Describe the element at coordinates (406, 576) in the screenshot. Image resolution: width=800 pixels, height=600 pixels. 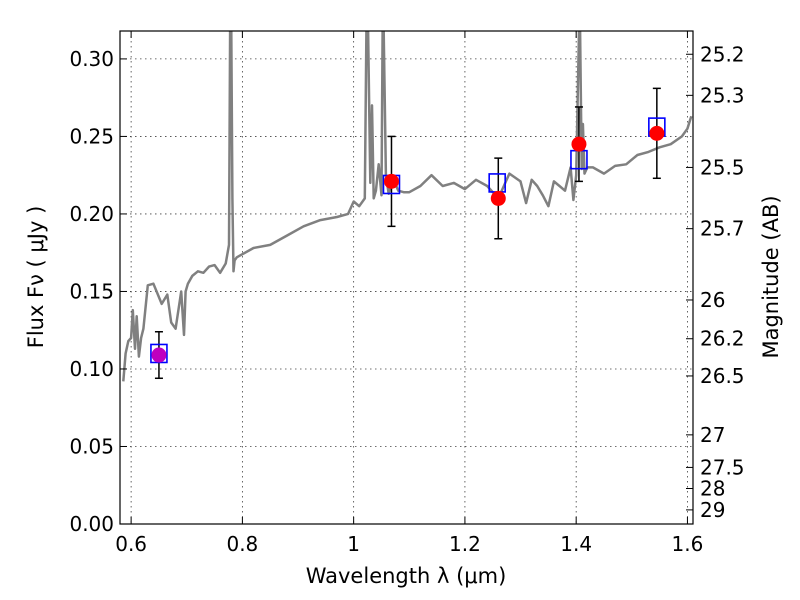
I see `x-axis-label: Wavelength λ (μm)` at that location.